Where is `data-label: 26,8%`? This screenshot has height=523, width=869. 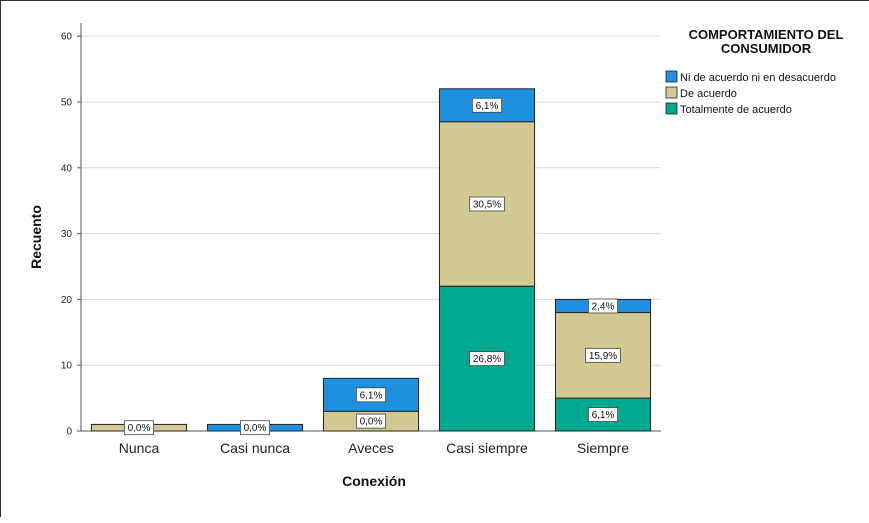
data-label: 26,8% is located at coordinates (487, 359).